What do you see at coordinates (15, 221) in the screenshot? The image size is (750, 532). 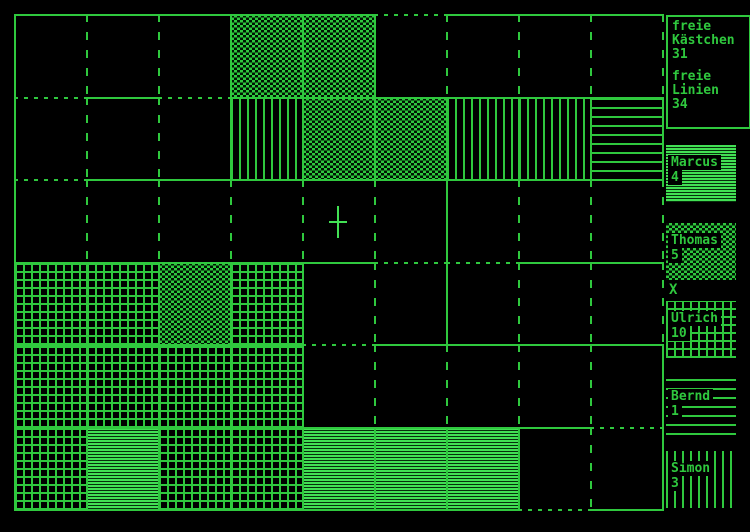 I see `line-v-0-2-drawn` at bounding box center [15, 221].